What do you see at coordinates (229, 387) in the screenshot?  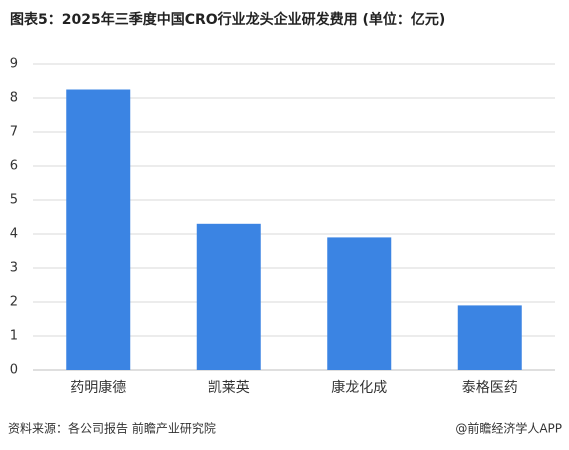 I see `x-tick-label: 凯莱英` at bounding box center [229, 387].